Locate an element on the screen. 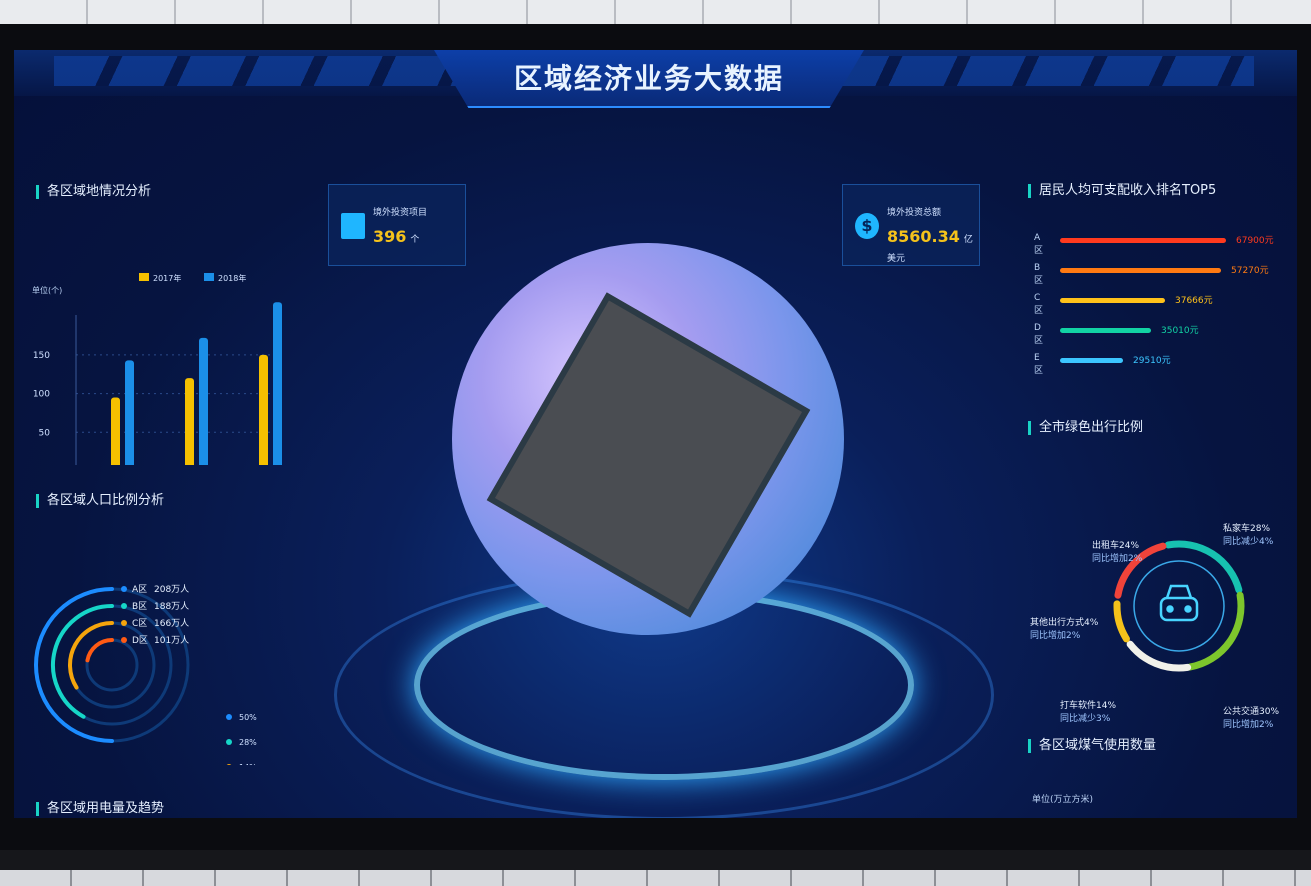  card-value: 396 个 is located at coordinates (396, 236).